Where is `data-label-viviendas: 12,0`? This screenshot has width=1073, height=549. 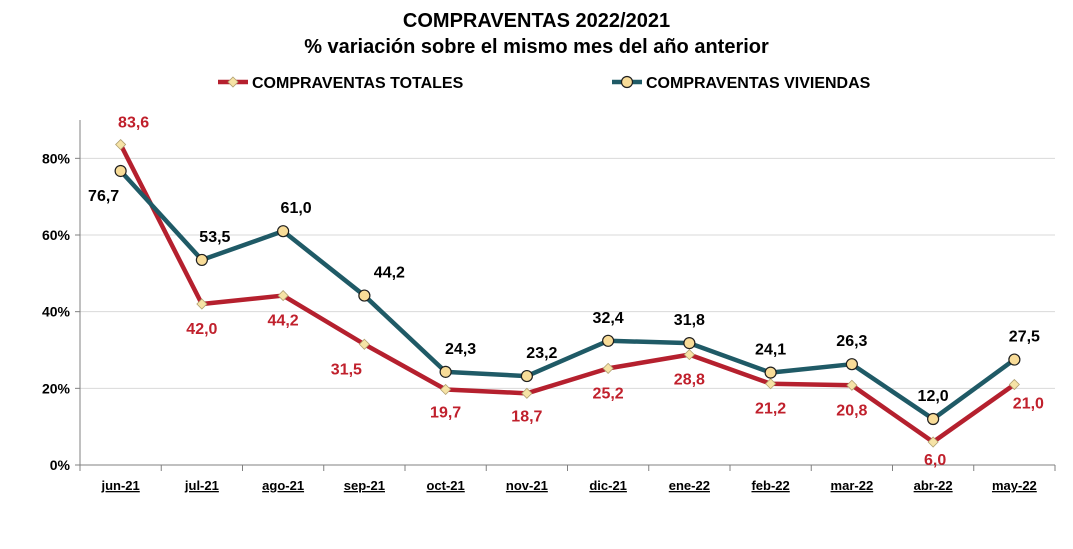 data-label-viviendas: 12,0 is located at coordinates (933, 396).